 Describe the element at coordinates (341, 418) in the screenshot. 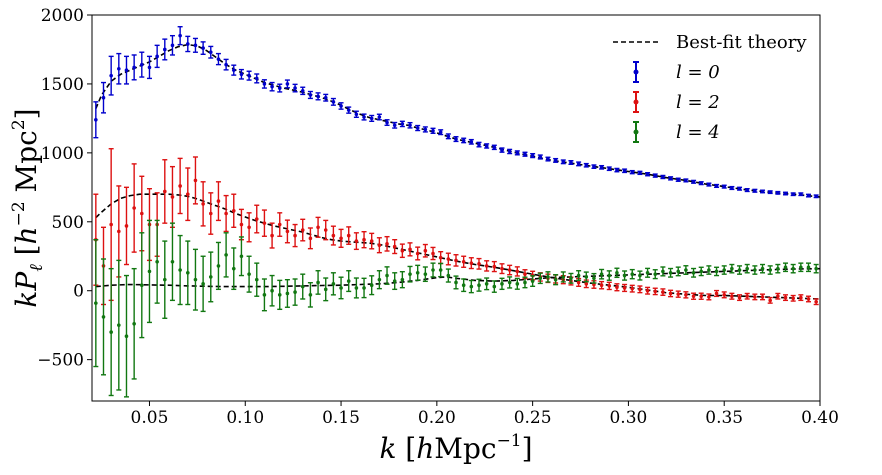

I see `x-tick-label: 0.15` at that location.